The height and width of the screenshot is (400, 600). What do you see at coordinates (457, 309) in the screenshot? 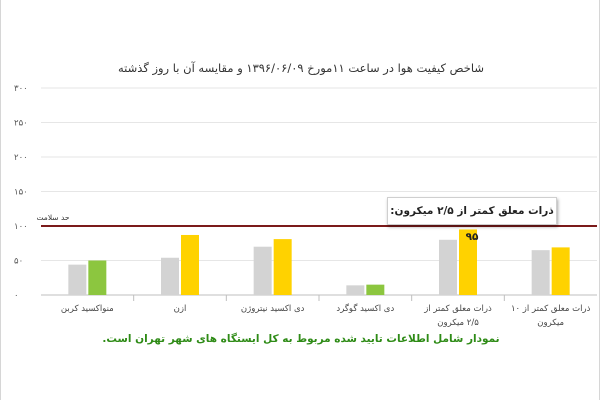
I see `x-tick-label: ذرات معلق کمتر از` at bounding box center [457, 309].